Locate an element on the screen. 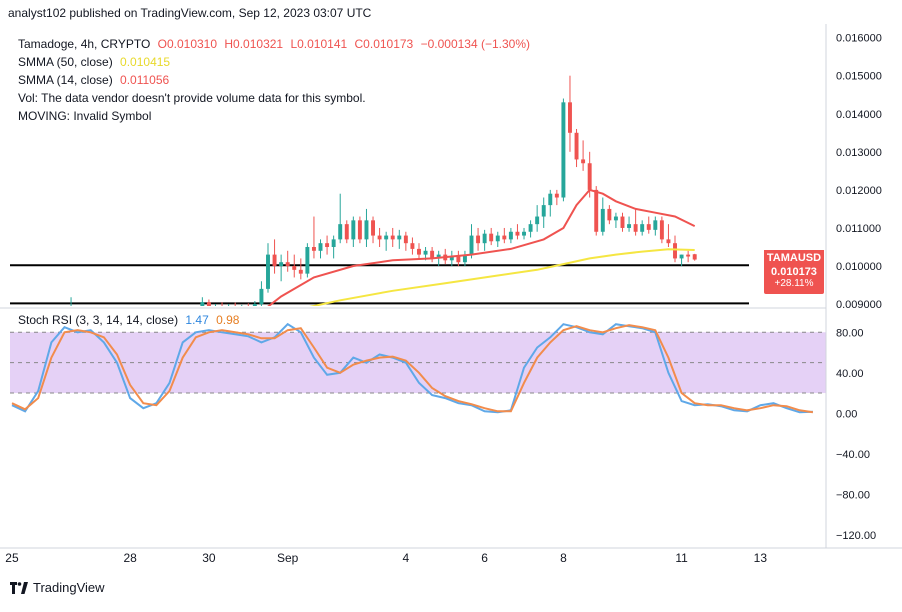 The width and height of the screenshot is (902, 612). time-tick-label: 28 is located at coordinates (130, 558).